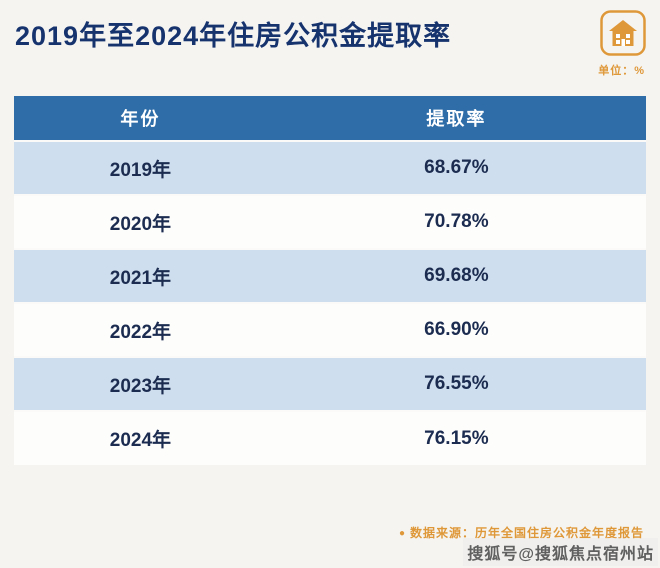  Describe the element at coordinates (456, 167) in the screenshot. I see `rate-cell: 68.67%` at that location.